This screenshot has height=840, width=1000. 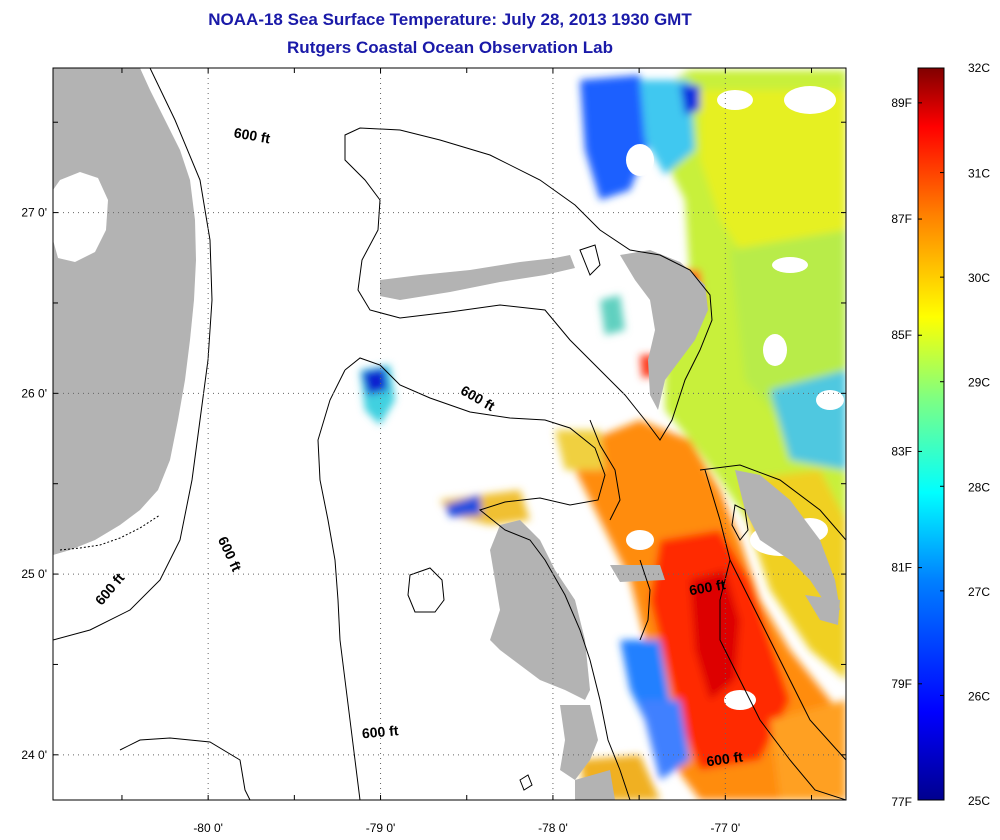 What do you see at coordinates (901, 335) in the screenshot?
I see `colorbar-fahrenheit-label: 85F` at bounding box center [901, 335].